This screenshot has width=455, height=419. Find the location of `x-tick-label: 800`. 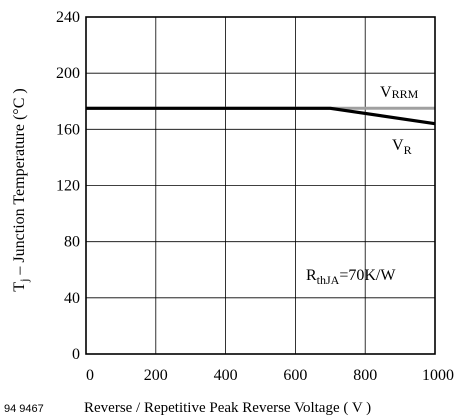

x-tick-label: 800 is located at coordinates (365, 375).